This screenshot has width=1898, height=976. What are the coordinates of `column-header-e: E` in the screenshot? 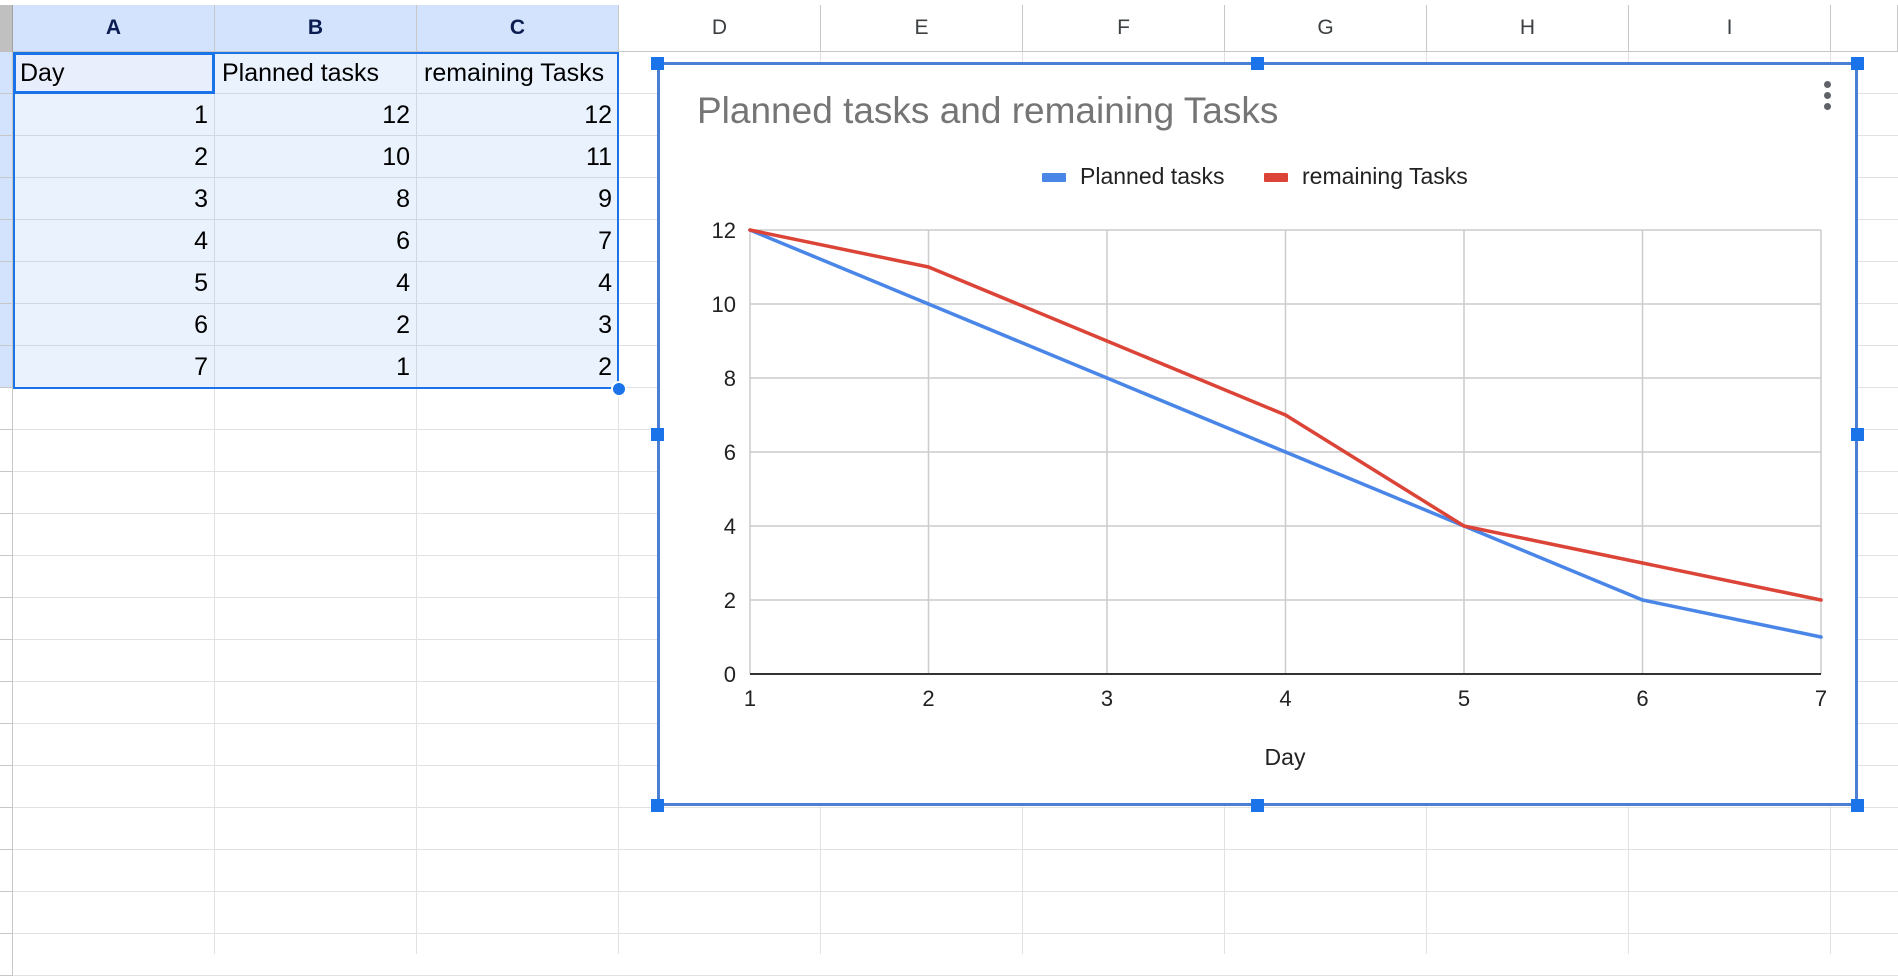 It's located at (922, 28).